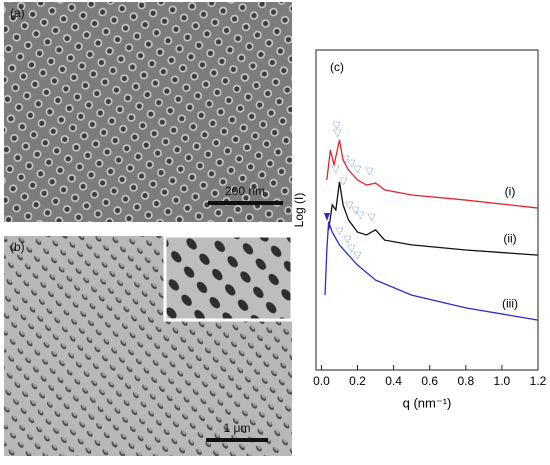 The image size is (550, 465). What do you see at coordinates (321, 381) in the screenshot?
I see `x-tick-label: 0.0` at bounding box center [321, 381].